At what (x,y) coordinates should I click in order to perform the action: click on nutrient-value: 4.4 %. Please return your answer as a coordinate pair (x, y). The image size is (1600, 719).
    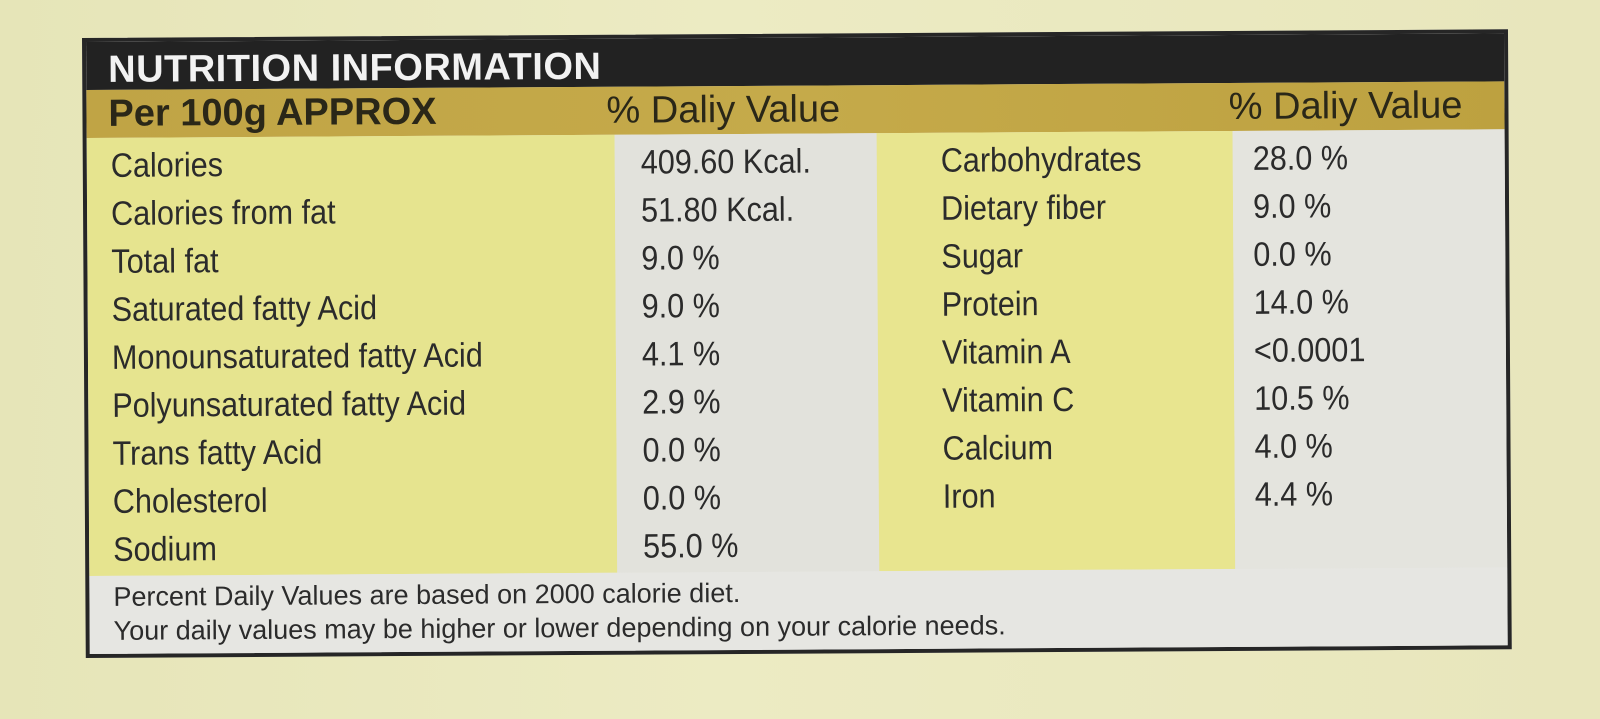
    Looking at the image, I should click on (1294, 494).